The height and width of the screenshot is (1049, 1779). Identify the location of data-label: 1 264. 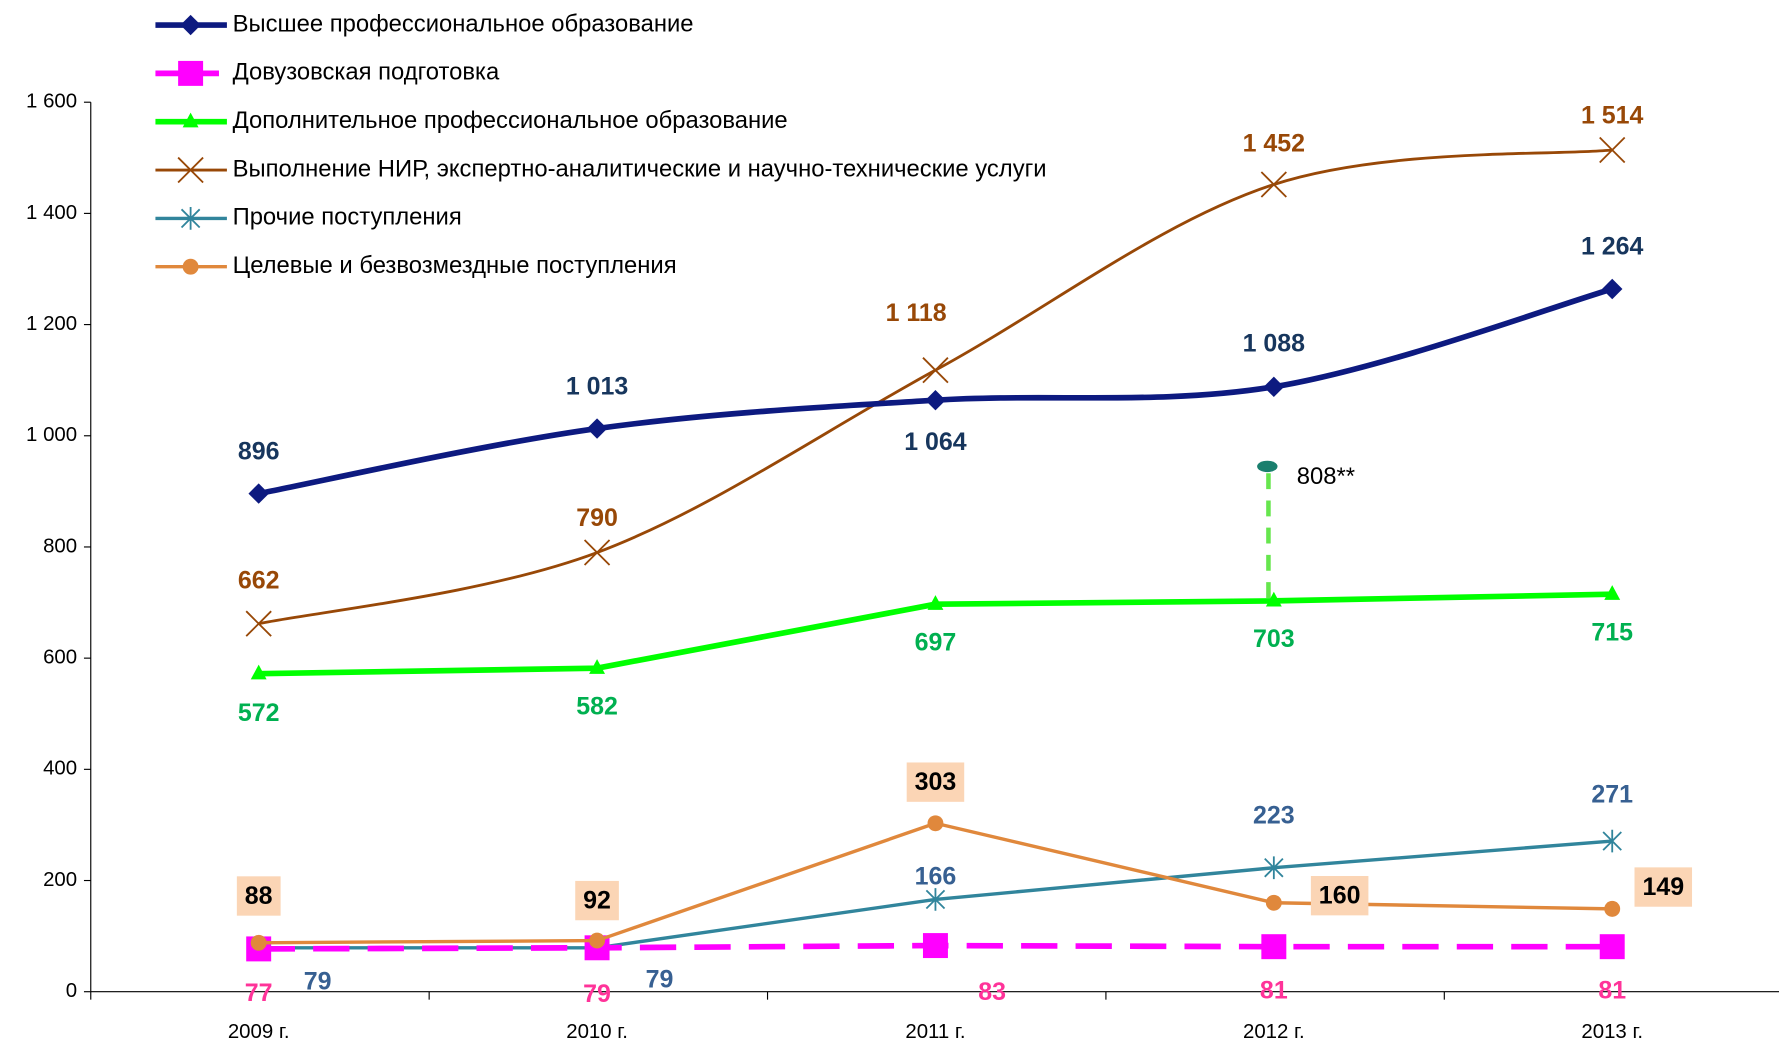
(1612, 247).